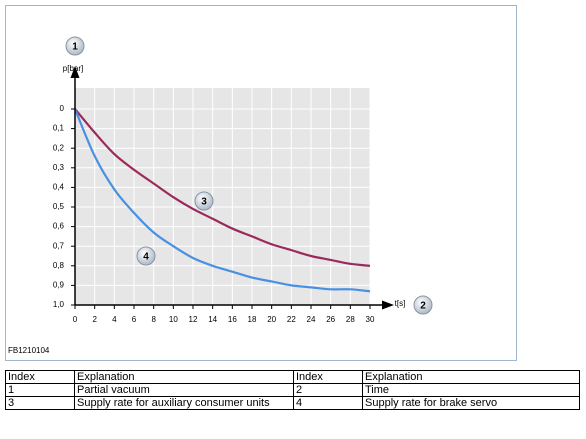 The height and width of the screenshot is (439, 586). Describe the element at coordinates (59, 285) in the screenshot. I see `y-tick-label: 0,9` at that location.